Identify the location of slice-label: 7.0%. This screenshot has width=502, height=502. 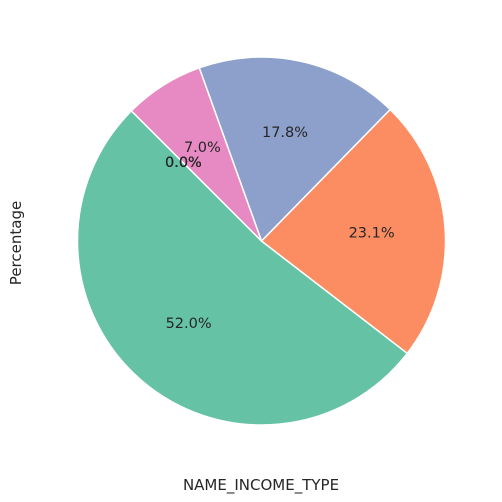
(202, 148).